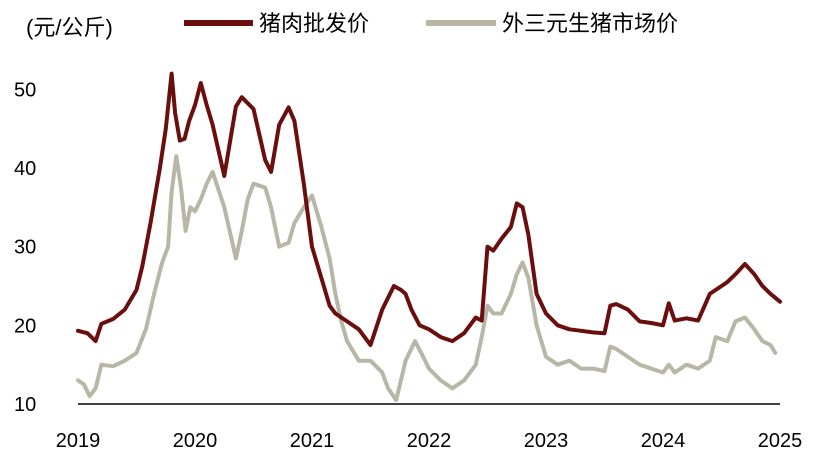 This screenshot has height=464, width=826. I want to click on x-axis: 2019 2020 2021 2022 2023 2024 2025, so click(429, 441).